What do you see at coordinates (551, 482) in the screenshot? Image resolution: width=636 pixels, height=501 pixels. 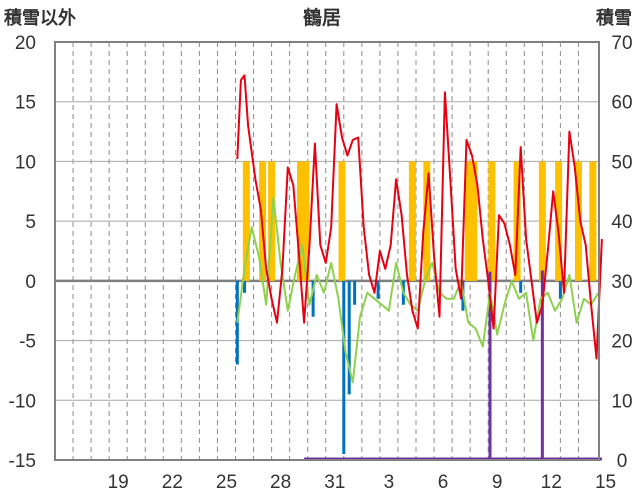 I see `x-tick-label: 12` at bounding box center [551, 482].